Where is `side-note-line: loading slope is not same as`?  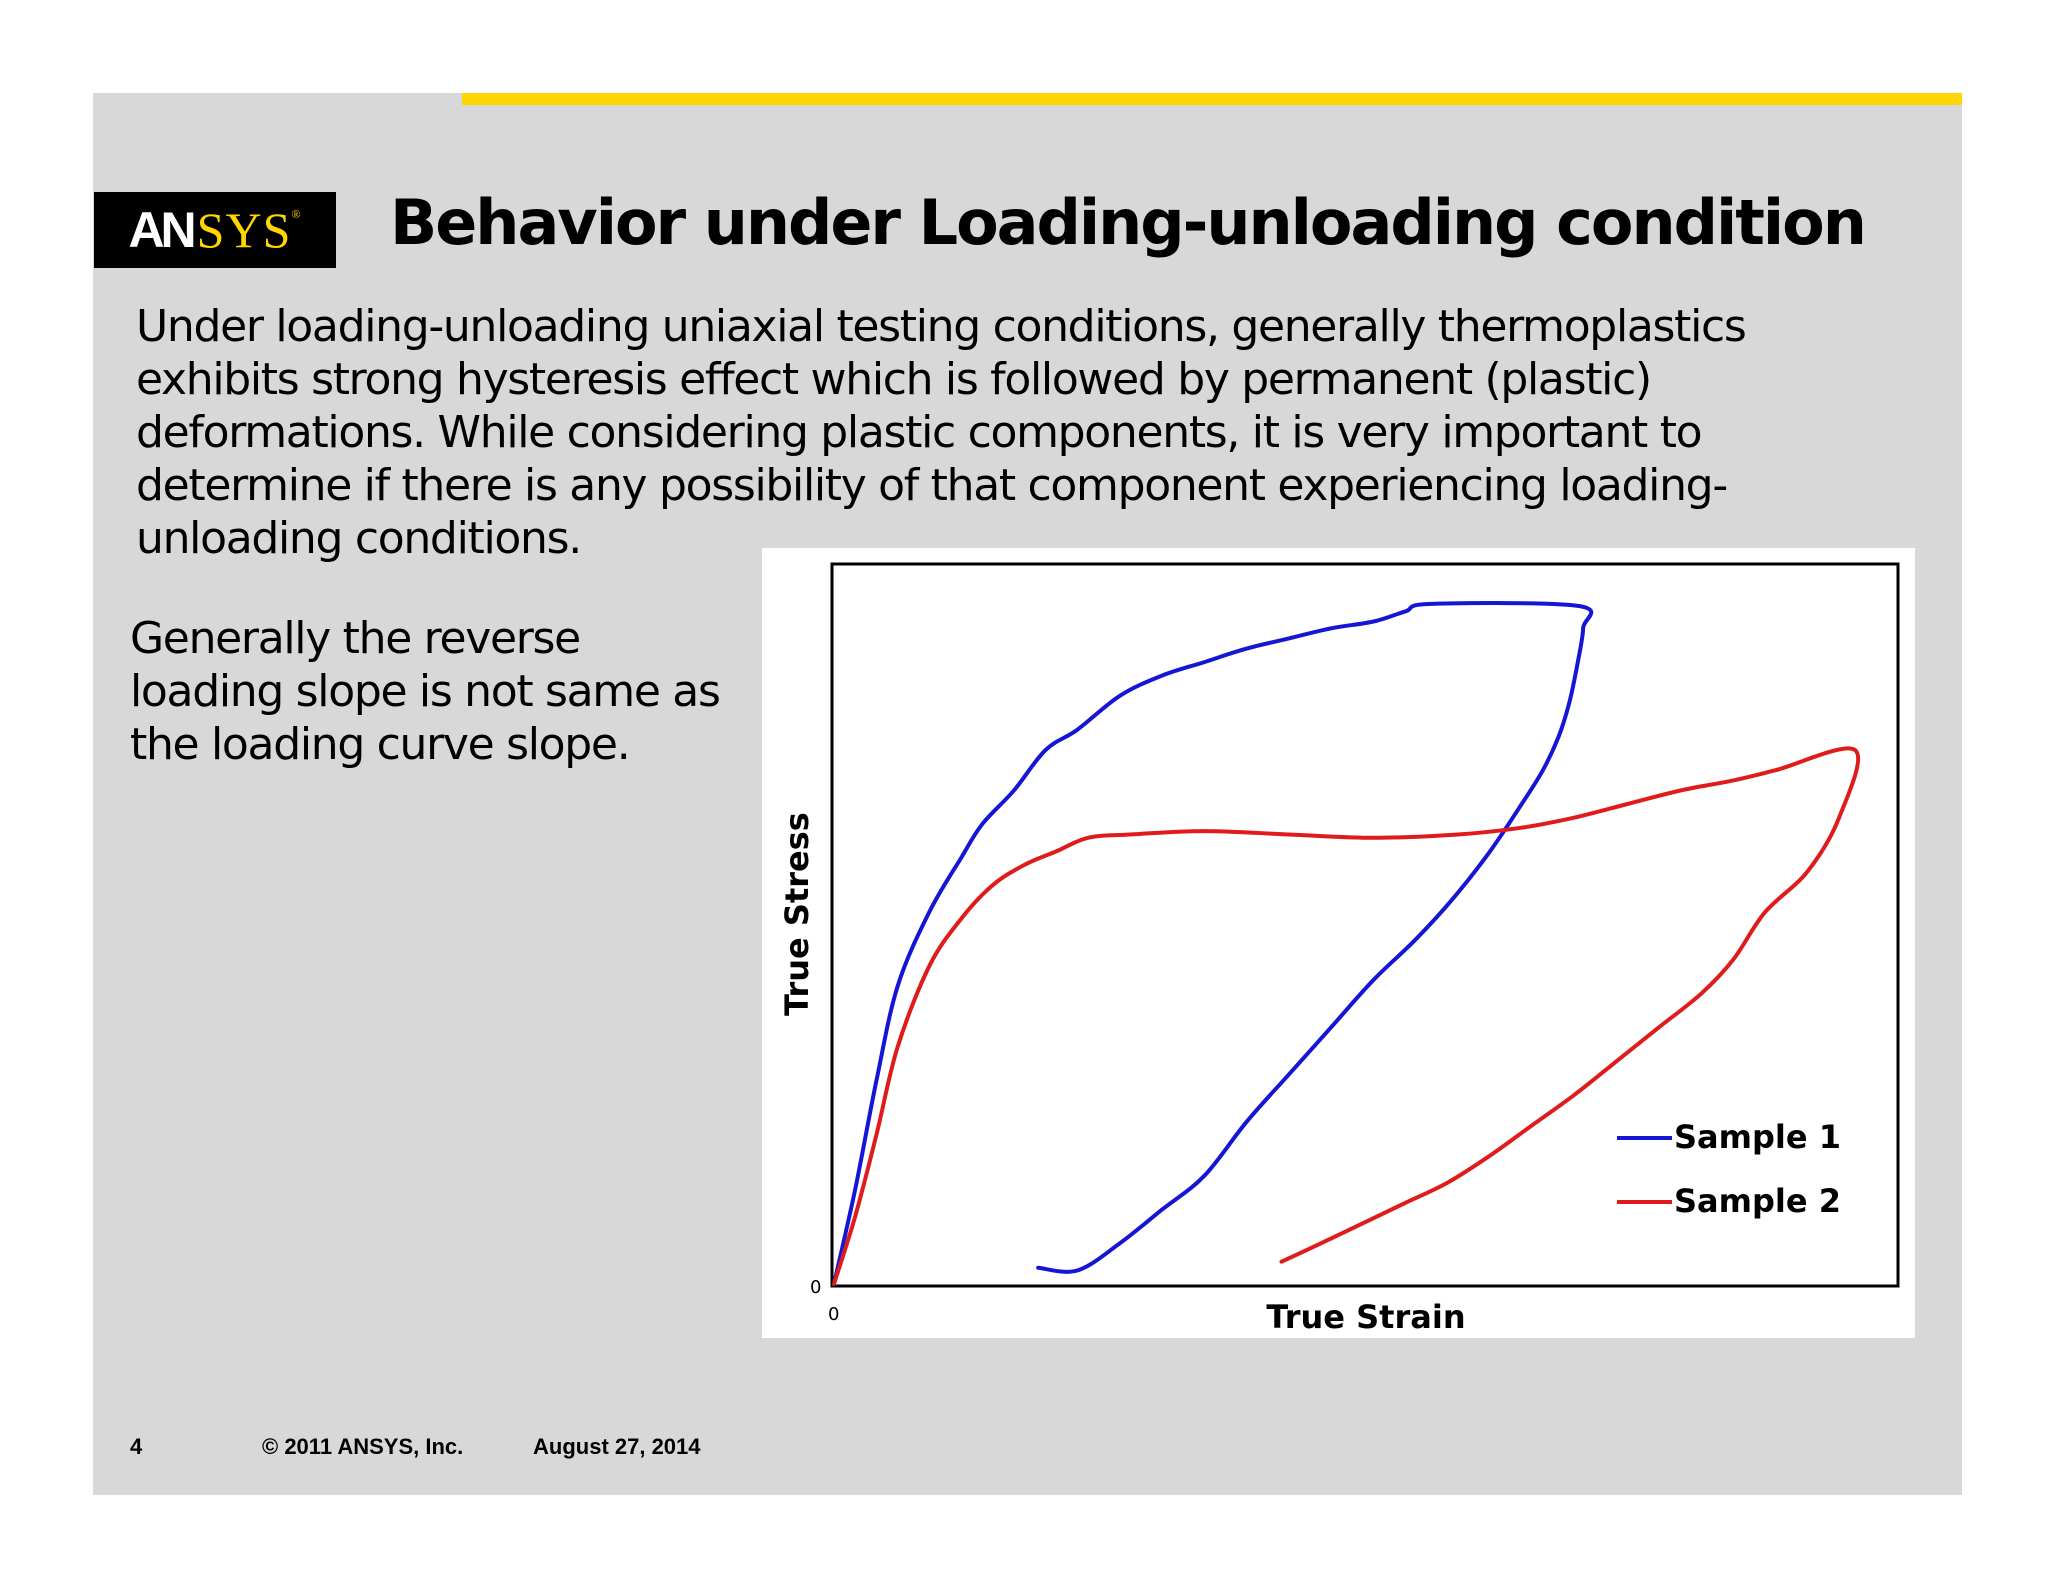
side-note-line: loading slope is not same as is located at coordinates (425, 691).